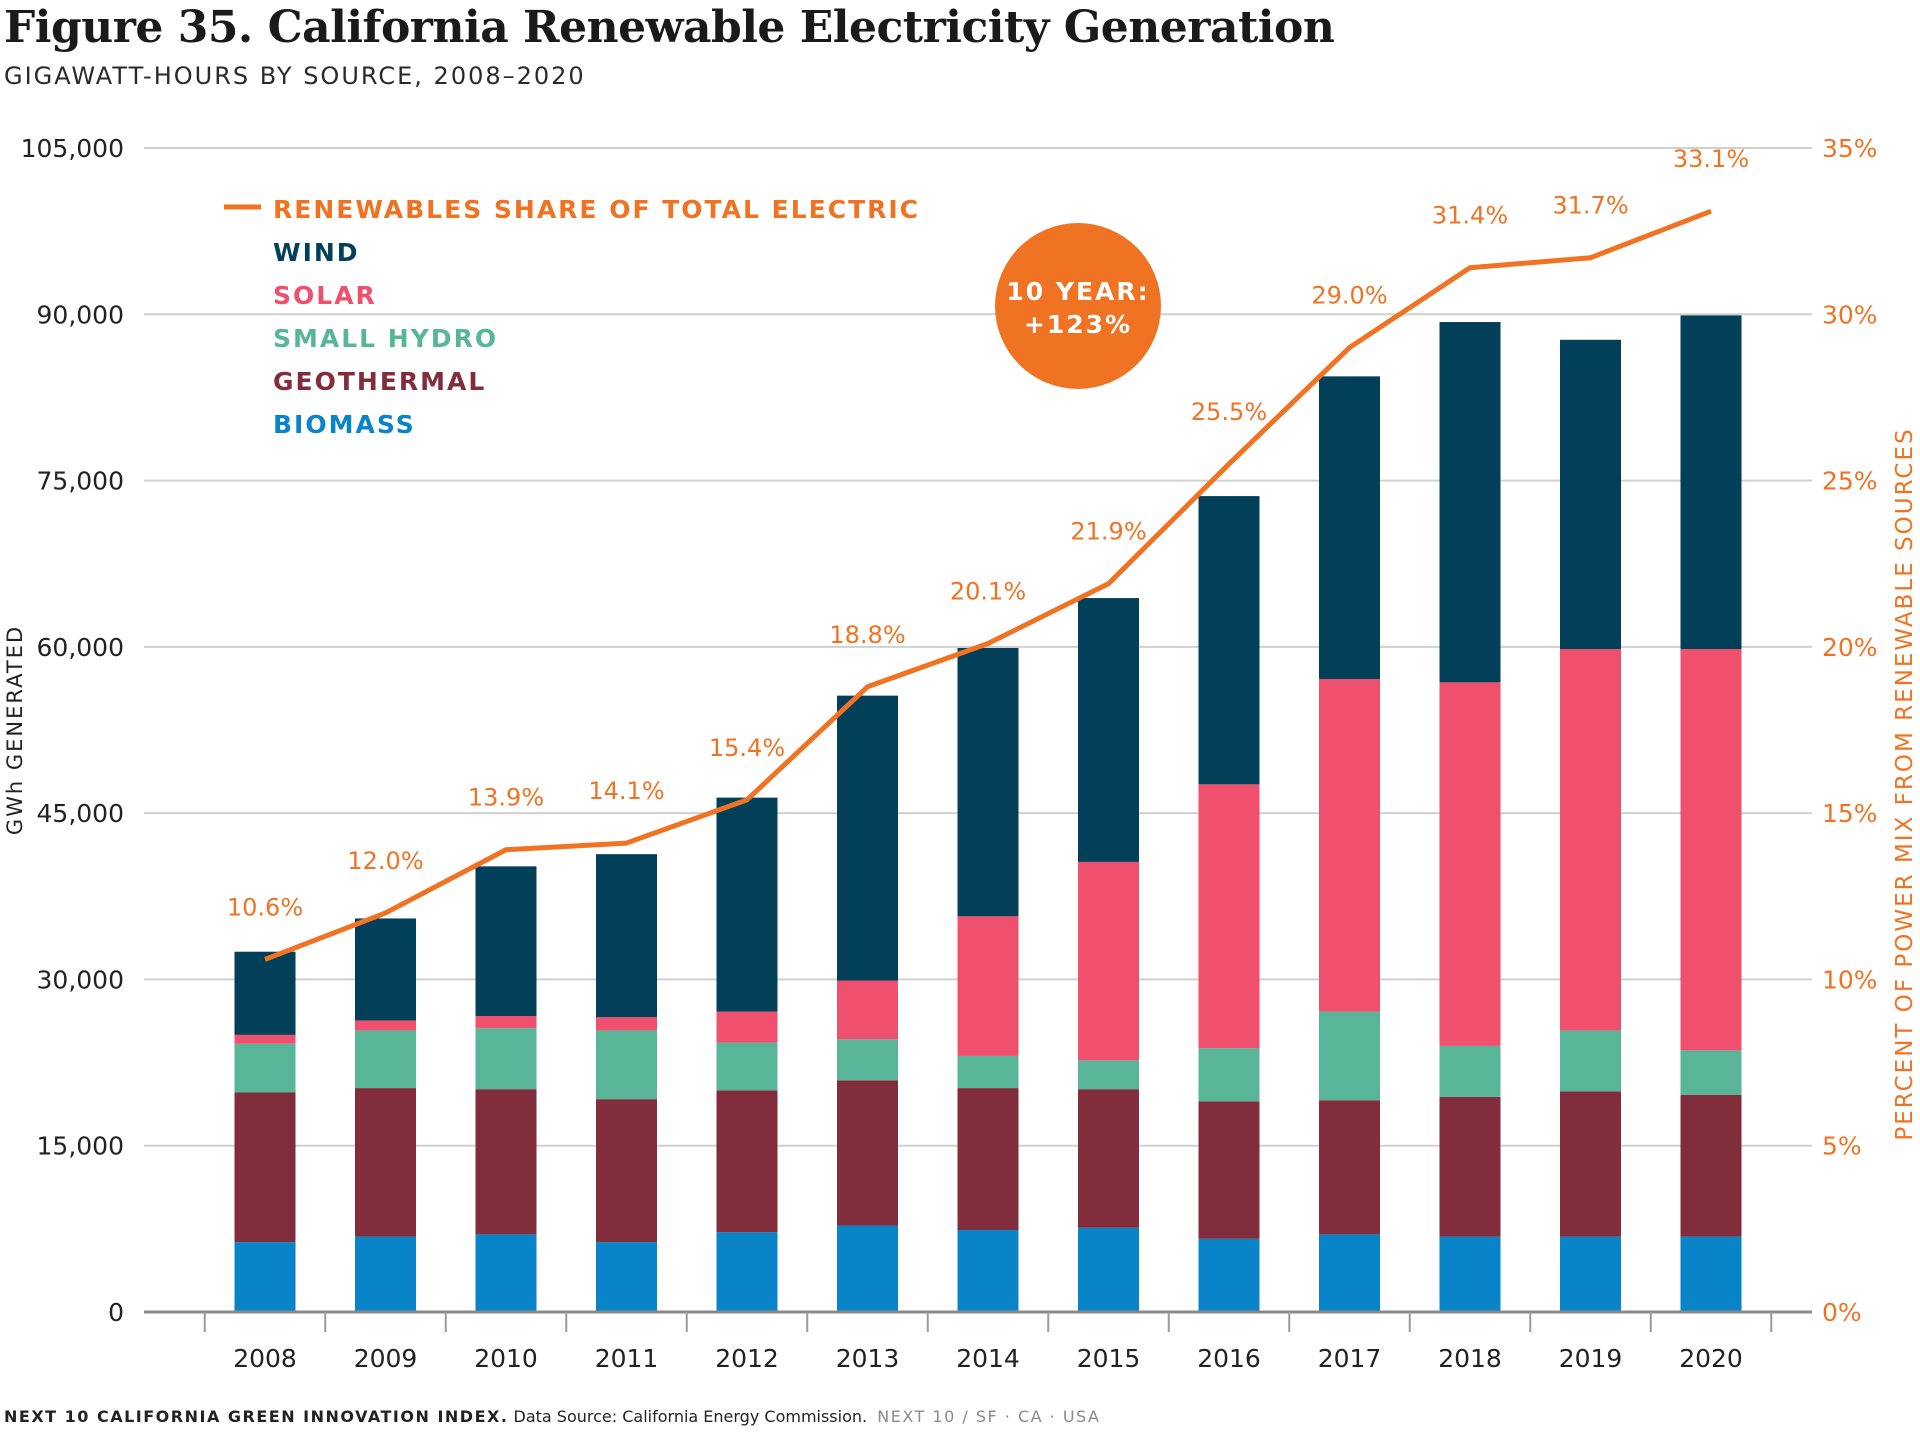 This screenshot has height=1437, width=1920. I want to click on y-tick-label: 0, so click(116, 1312).